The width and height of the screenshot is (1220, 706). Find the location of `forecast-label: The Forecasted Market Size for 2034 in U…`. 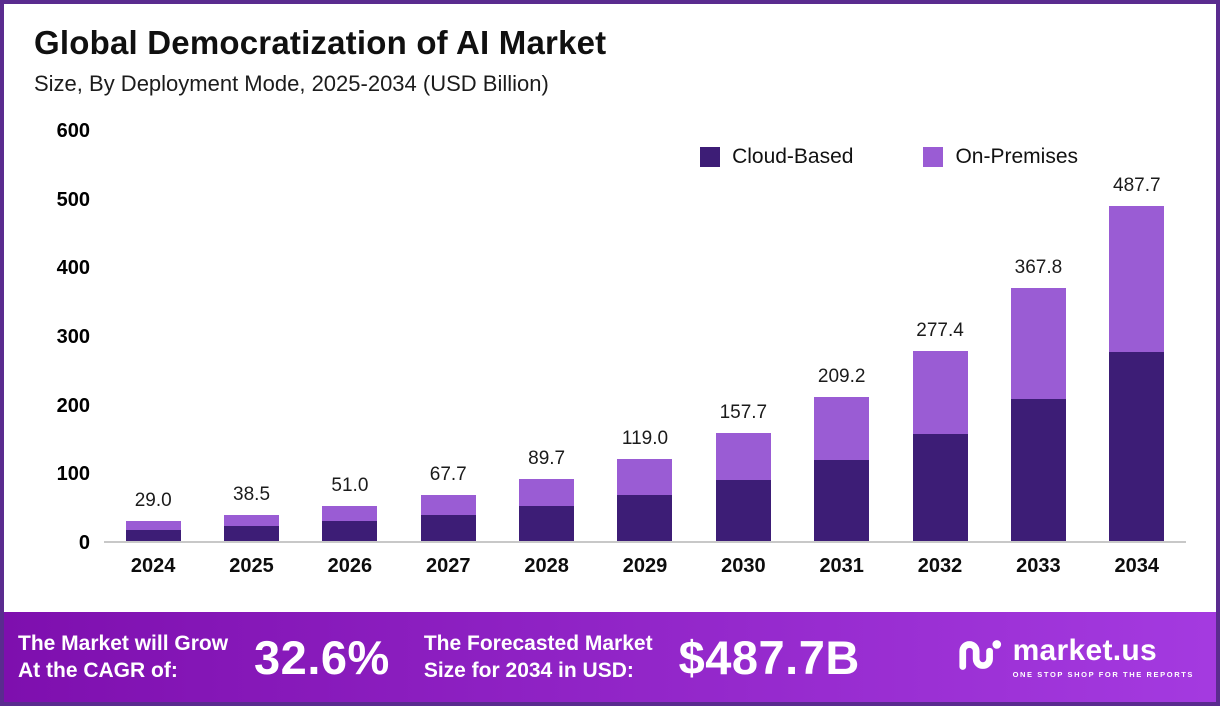

forecast-label: The Forecasted Market Size for 2034 in U… is located at coordinates (538, 657).